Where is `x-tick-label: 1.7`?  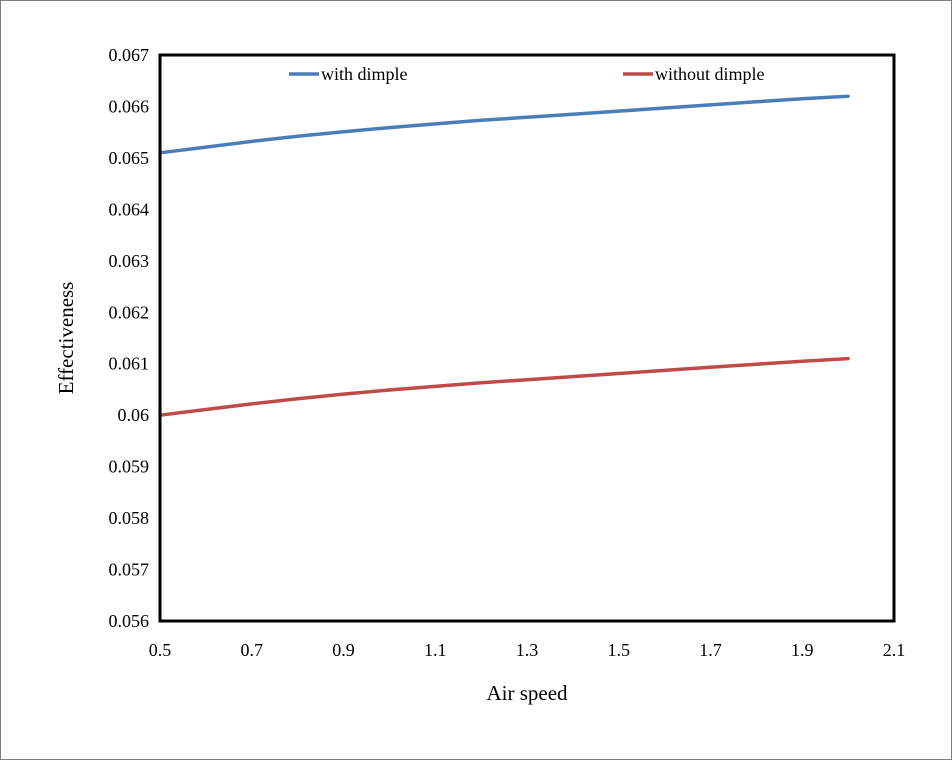
x-tick-label: 1.7 is located at coordinates (710, 650).